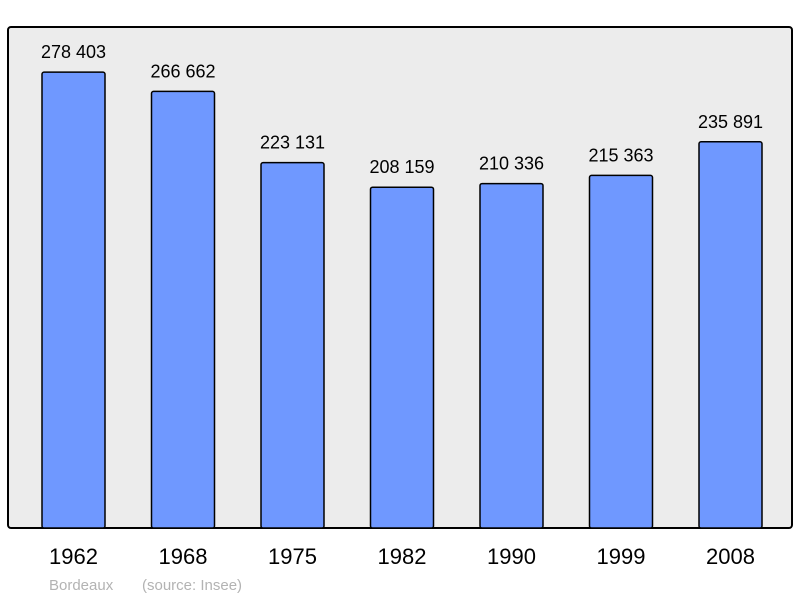 The width and height of the screenshot is (800, 598). Describe the element at coordinates (183, 556) in the screenshot. I see `x-tick-1968: 1968` at that location.